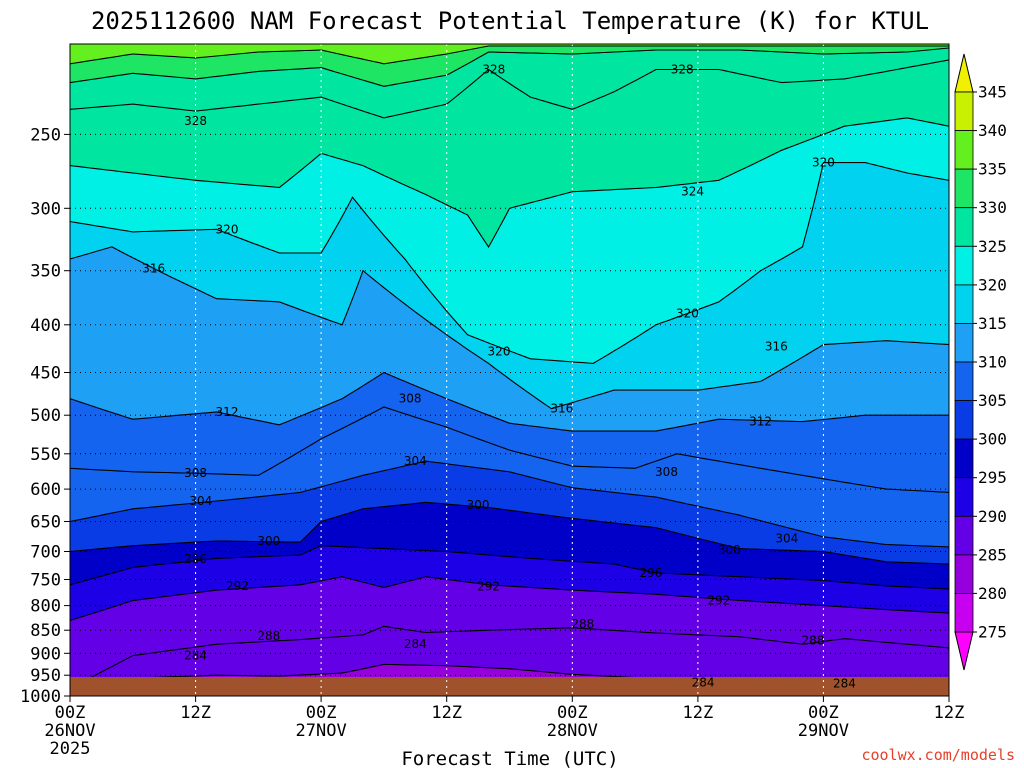 This screenshot has width=1024, height=768. I want to click on y-tick-label: 800, so click(45, 607).